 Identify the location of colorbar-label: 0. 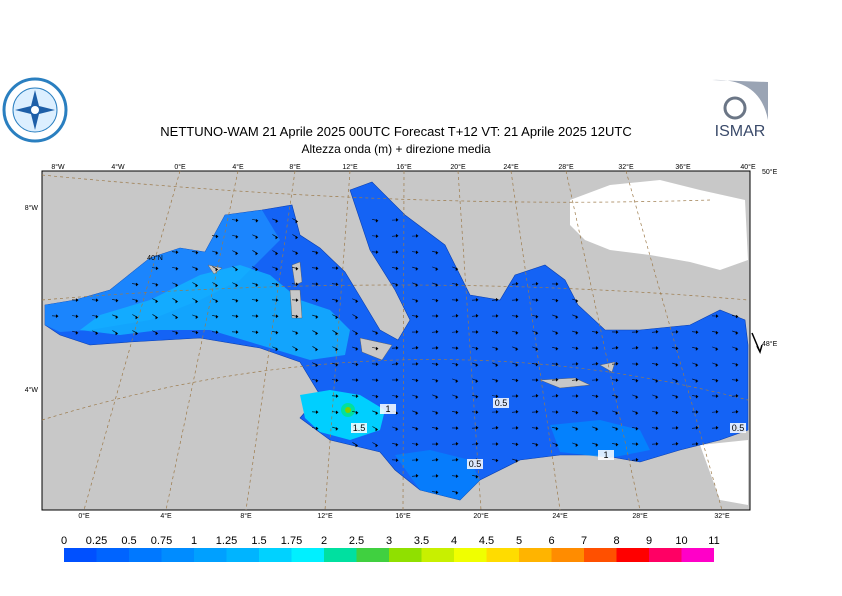
(64, 541).